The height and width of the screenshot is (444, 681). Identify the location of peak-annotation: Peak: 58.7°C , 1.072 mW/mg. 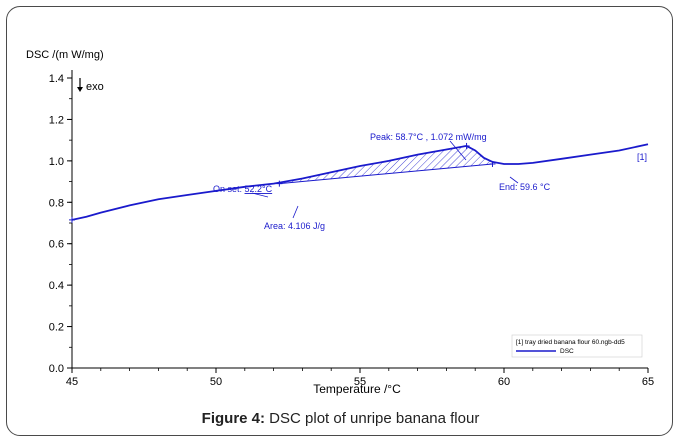
(428, 137).